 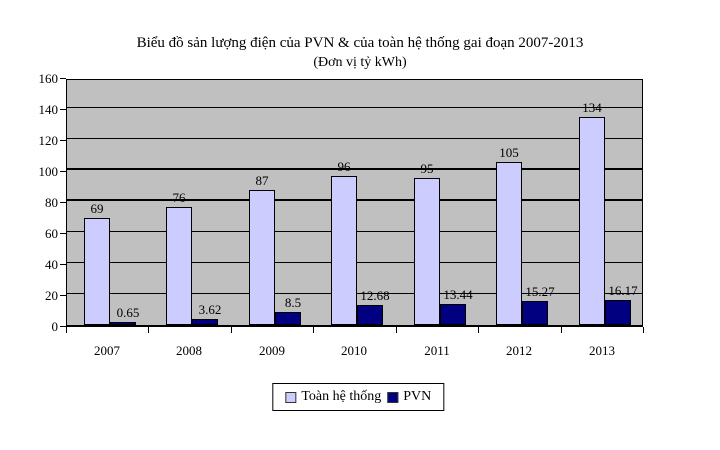 What do you see at coordinates (393, 397) in the screenshot?
I see `legend-swatch-pvn` at bounding box center [393, 397].